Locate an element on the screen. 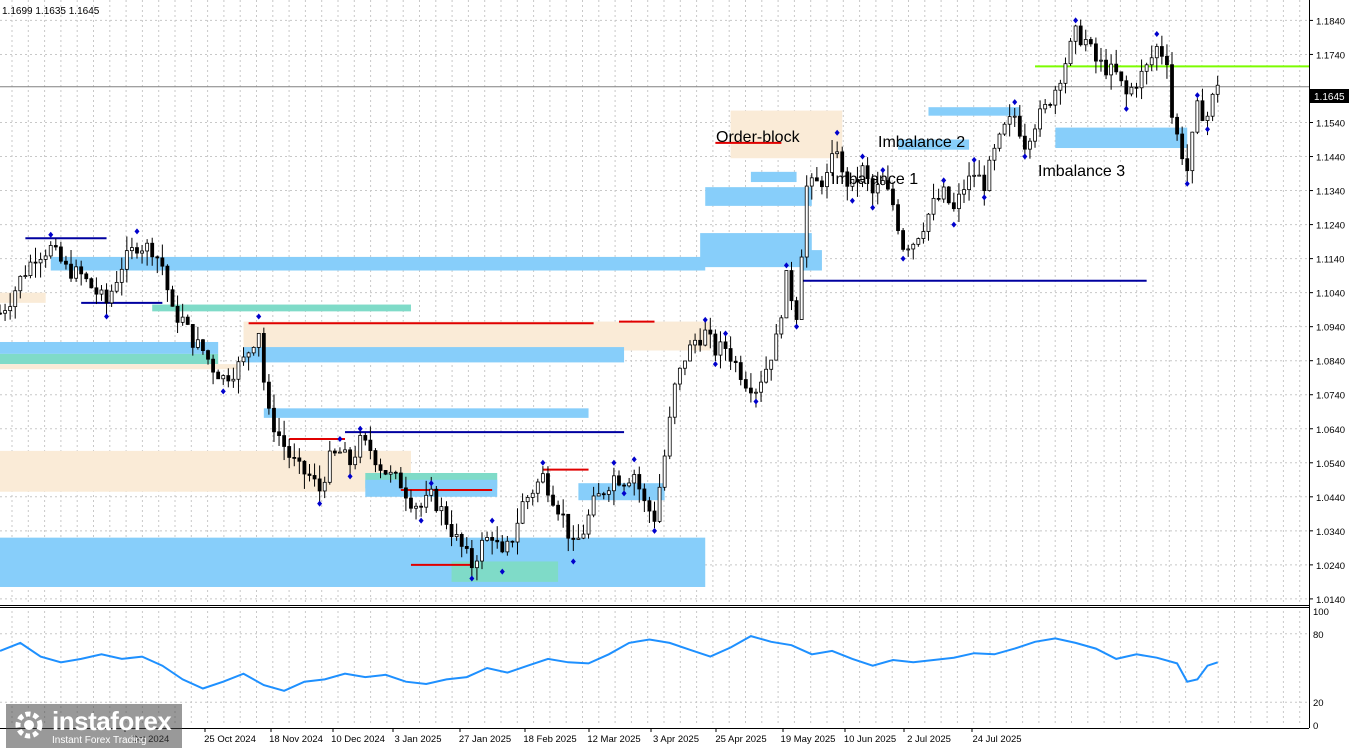 The image size is (1350, 750). osc-tick-label: 80 is located at coordinates (1318, 635).